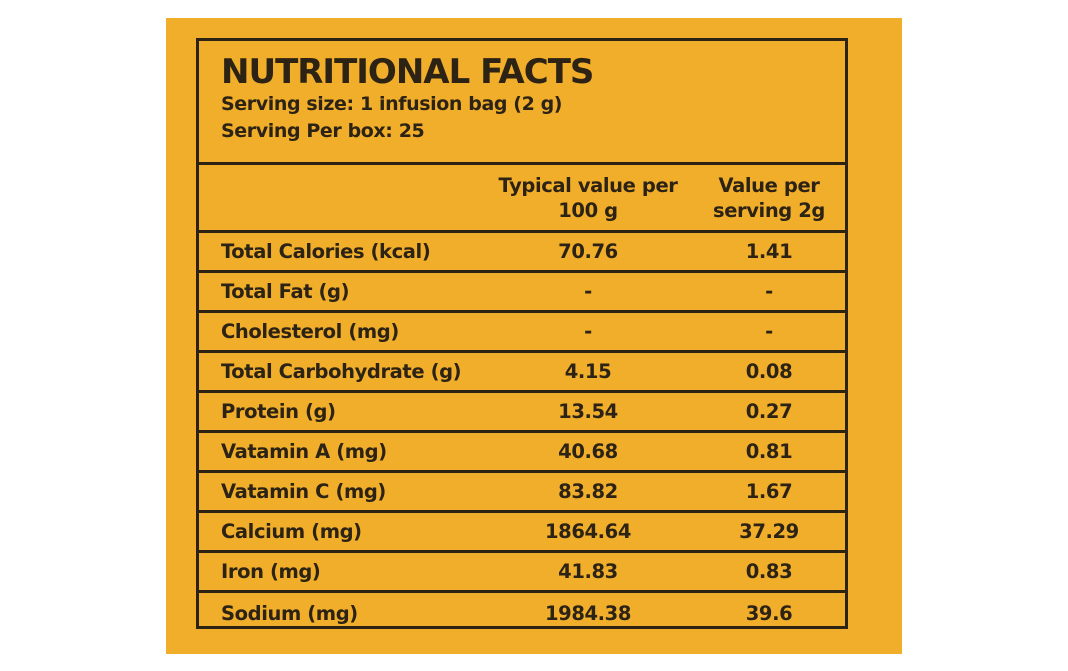 This screenshot has width=1068, height=671. Describe the element at coordinates (522, 453) in the screenshot. I see `table-row: Vatamin A (mg) 40.68 0.81` at that location.